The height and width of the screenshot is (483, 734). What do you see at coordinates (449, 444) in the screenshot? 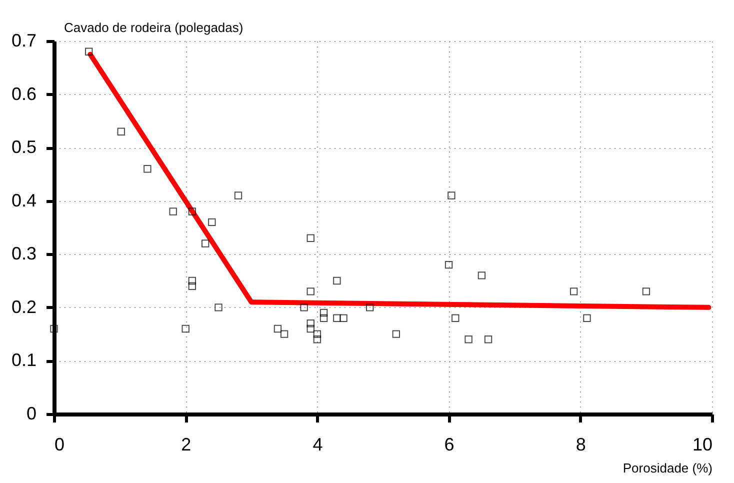
I see `x-tick-label: 6` at bounding box center [449, 444].